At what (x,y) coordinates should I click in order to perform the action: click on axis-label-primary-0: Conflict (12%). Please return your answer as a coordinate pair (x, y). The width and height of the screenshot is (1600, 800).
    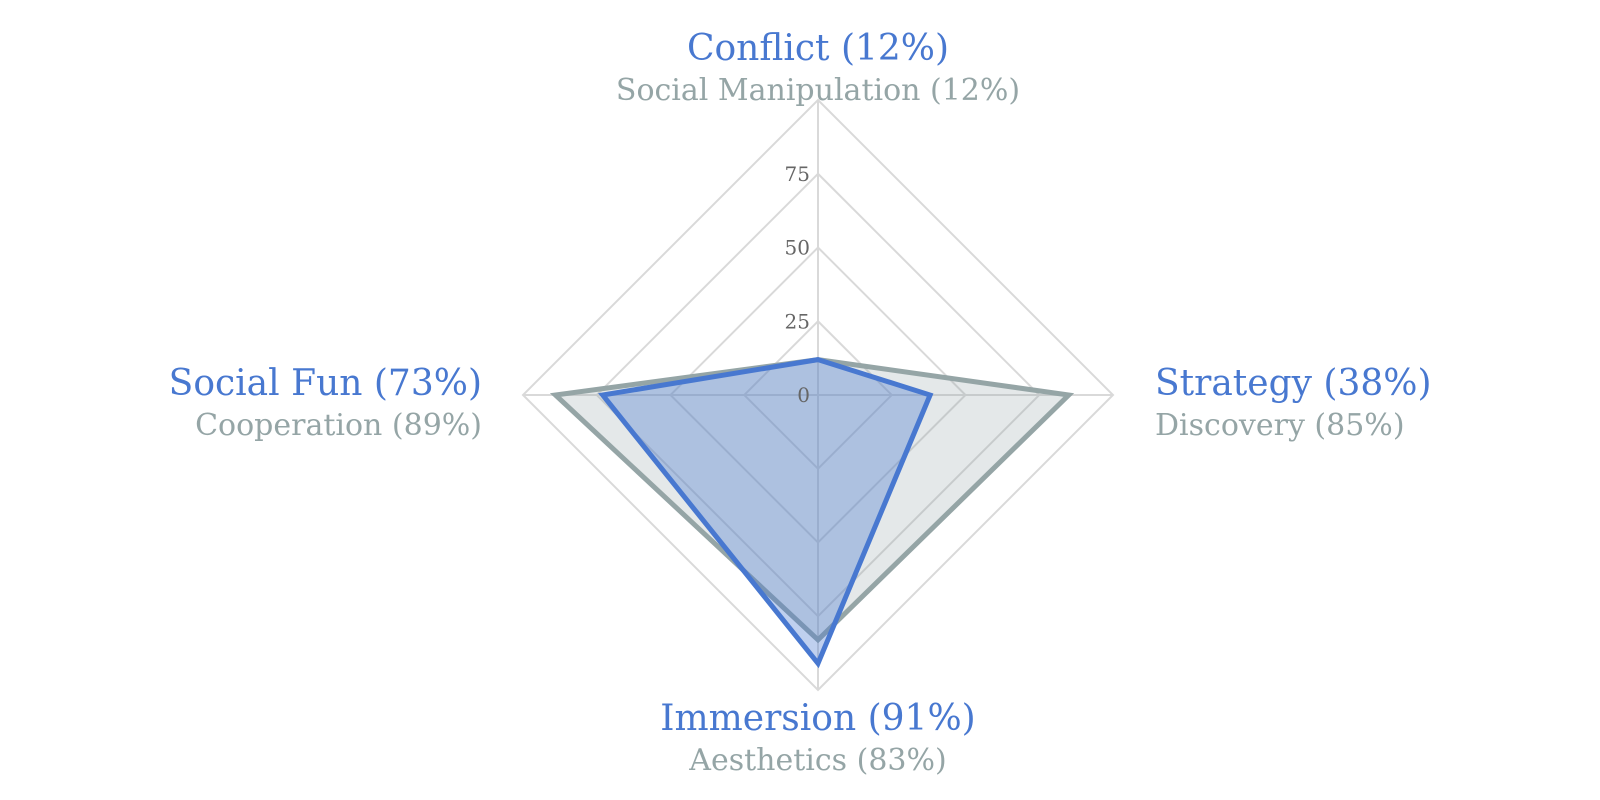
    Looking at the image, I should click on (818, 48).